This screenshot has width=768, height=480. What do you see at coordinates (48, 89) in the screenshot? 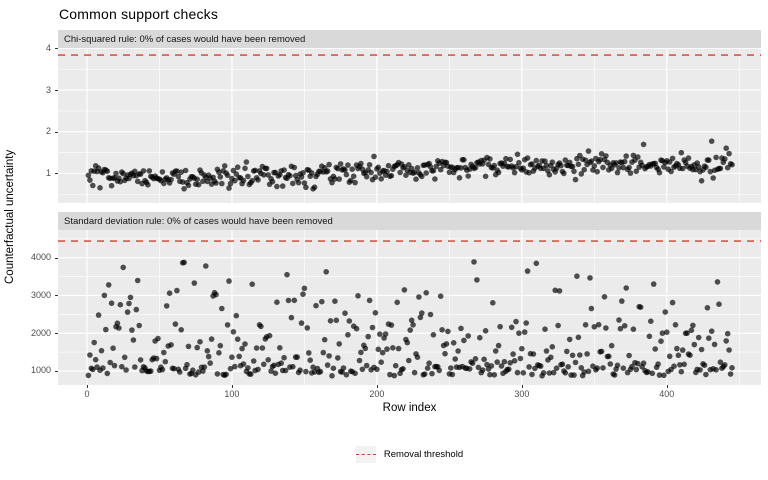
I see `y-tick-label: 3` at bounding box center [48, 89].